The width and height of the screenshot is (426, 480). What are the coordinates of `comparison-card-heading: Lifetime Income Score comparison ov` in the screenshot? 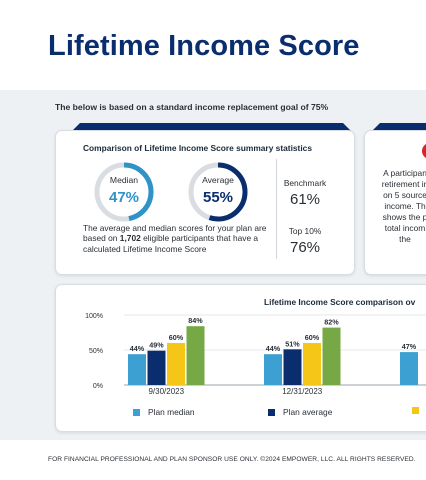 It's located at (340, 302).